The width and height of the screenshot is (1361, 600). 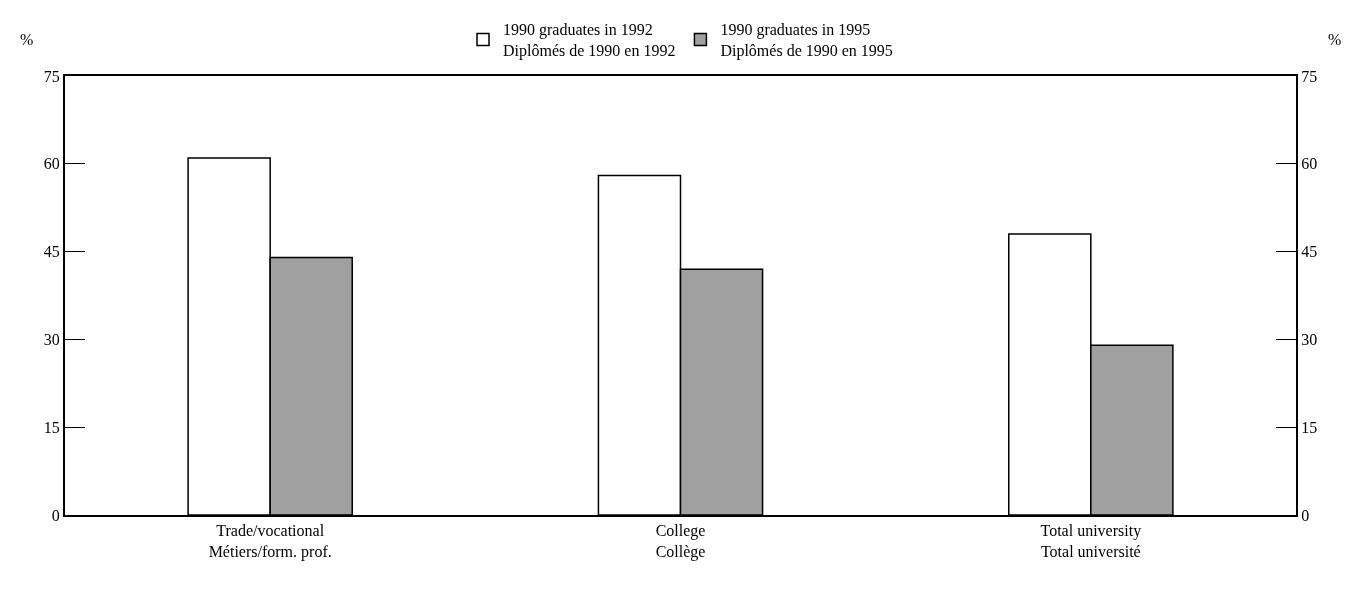 What do you see at coordinates (51, 76) in the screenshot?
I see `y-tick-label: 75` at bounding box center [51, 76].